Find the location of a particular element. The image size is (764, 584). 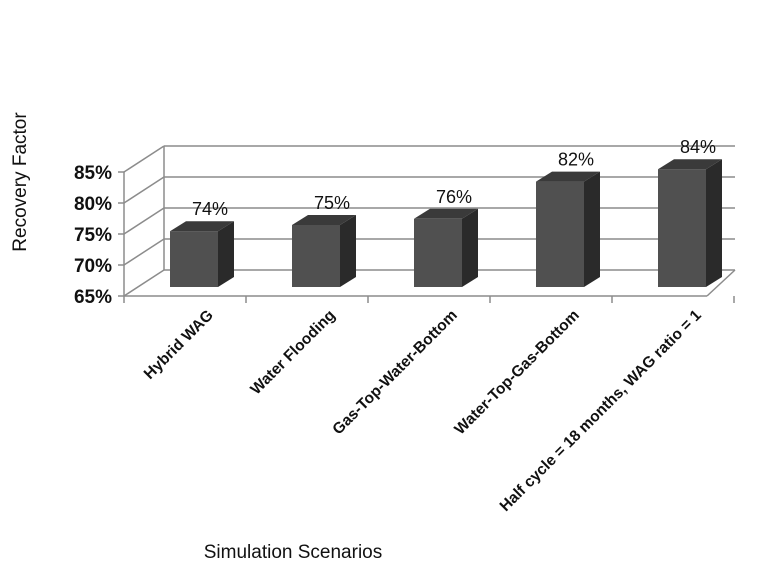

y-tick-label: 85% is located at coordinates (93, 173).